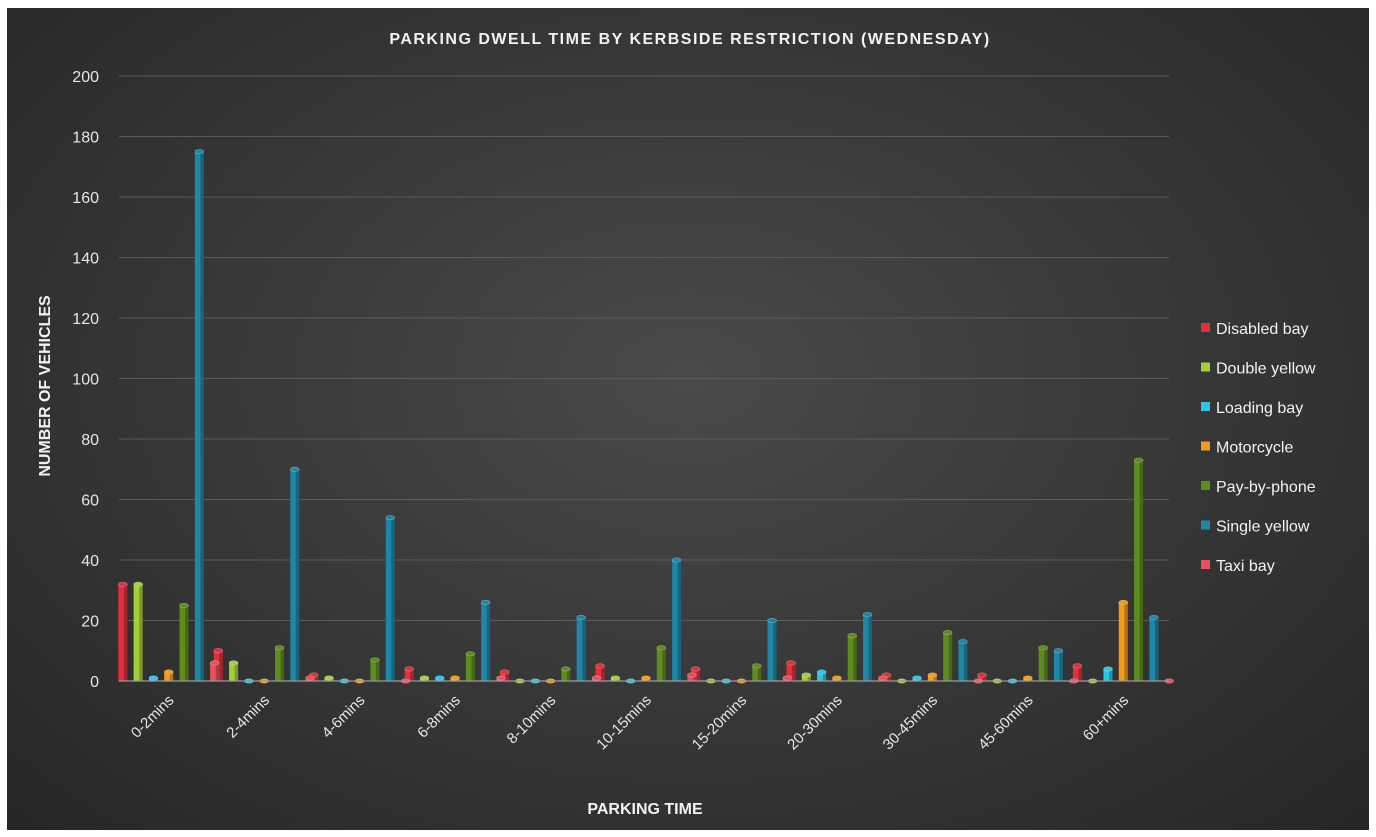  I want to click on legend-item: Motorcycle, so click(1247, 448).